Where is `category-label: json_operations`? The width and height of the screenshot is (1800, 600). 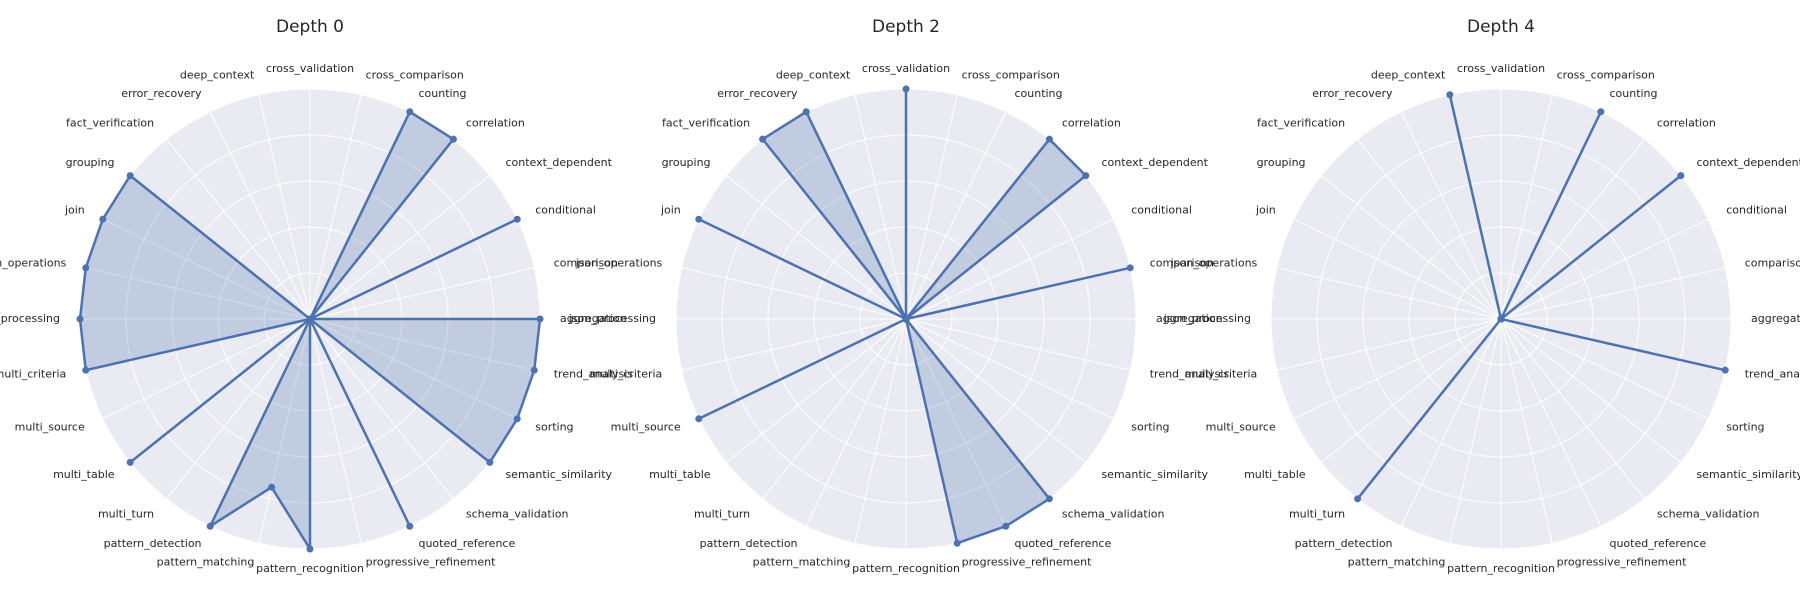 category-label: json_operations is located at coordinates (33, 262).